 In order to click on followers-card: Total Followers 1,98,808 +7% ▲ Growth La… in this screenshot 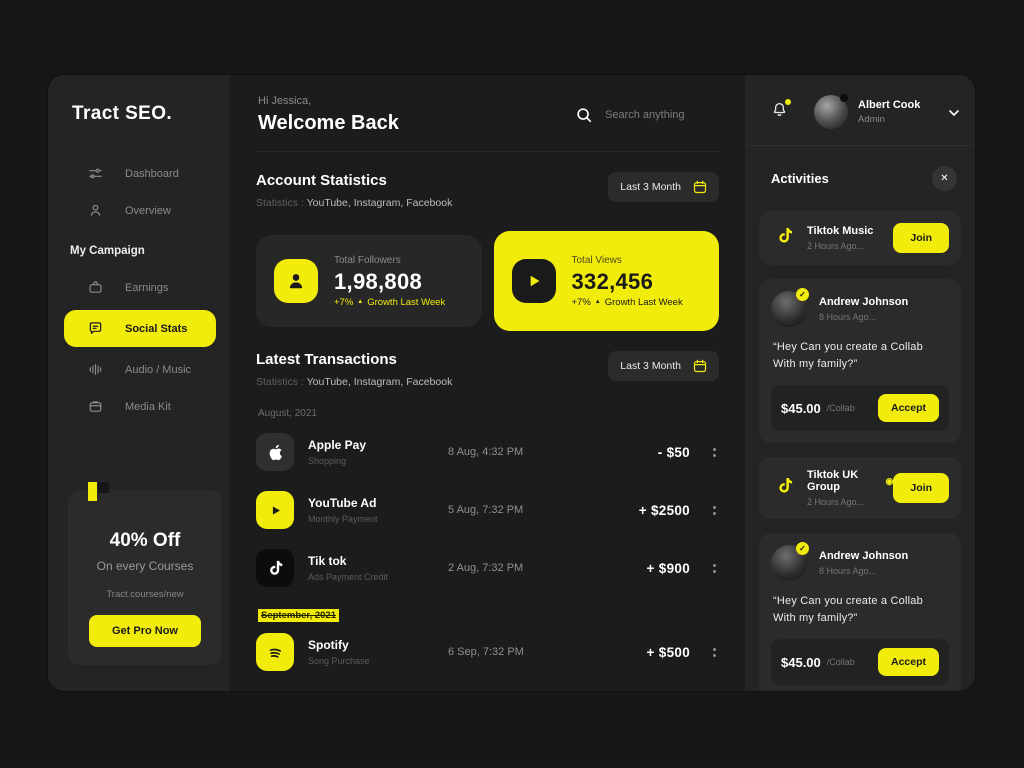, I will do `click(369, 281)`.